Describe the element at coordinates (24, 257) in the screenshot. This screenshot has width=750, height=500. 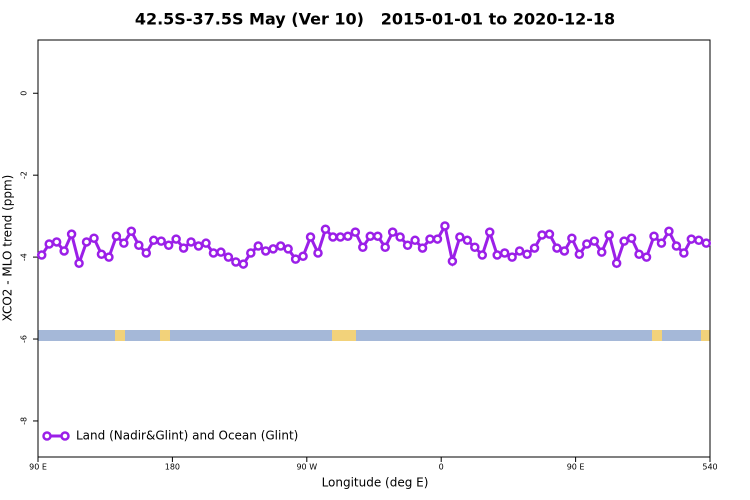
I see `y-tick-label: -4` at that location.